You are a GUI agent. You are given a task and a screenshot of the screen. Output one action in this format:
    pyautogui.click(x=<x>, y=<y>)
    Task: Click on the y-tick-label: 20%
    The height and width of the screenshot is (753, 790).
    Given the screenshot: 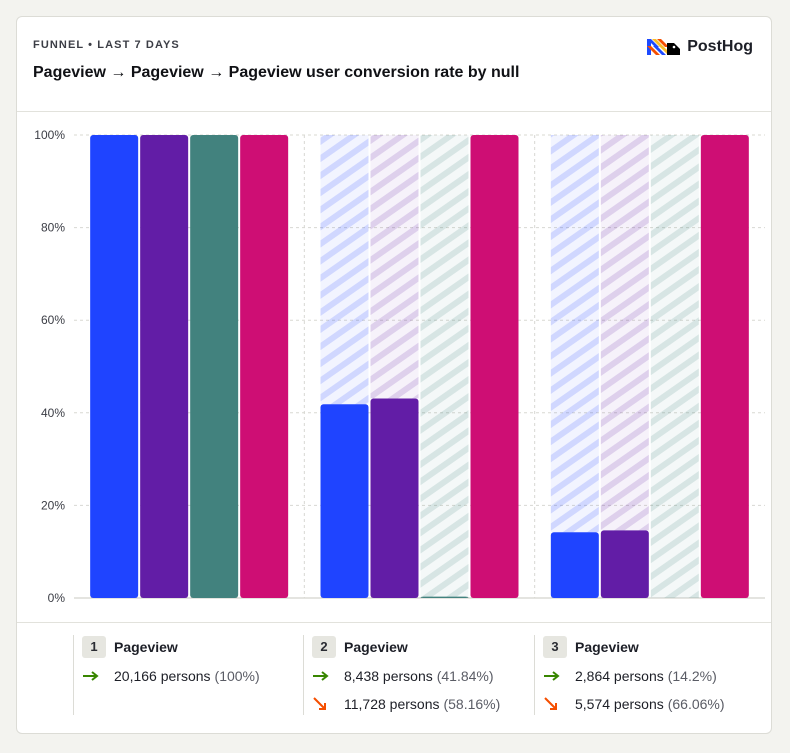 What is the action you would take?
    pyautogui.click(x=53, y=505)
    